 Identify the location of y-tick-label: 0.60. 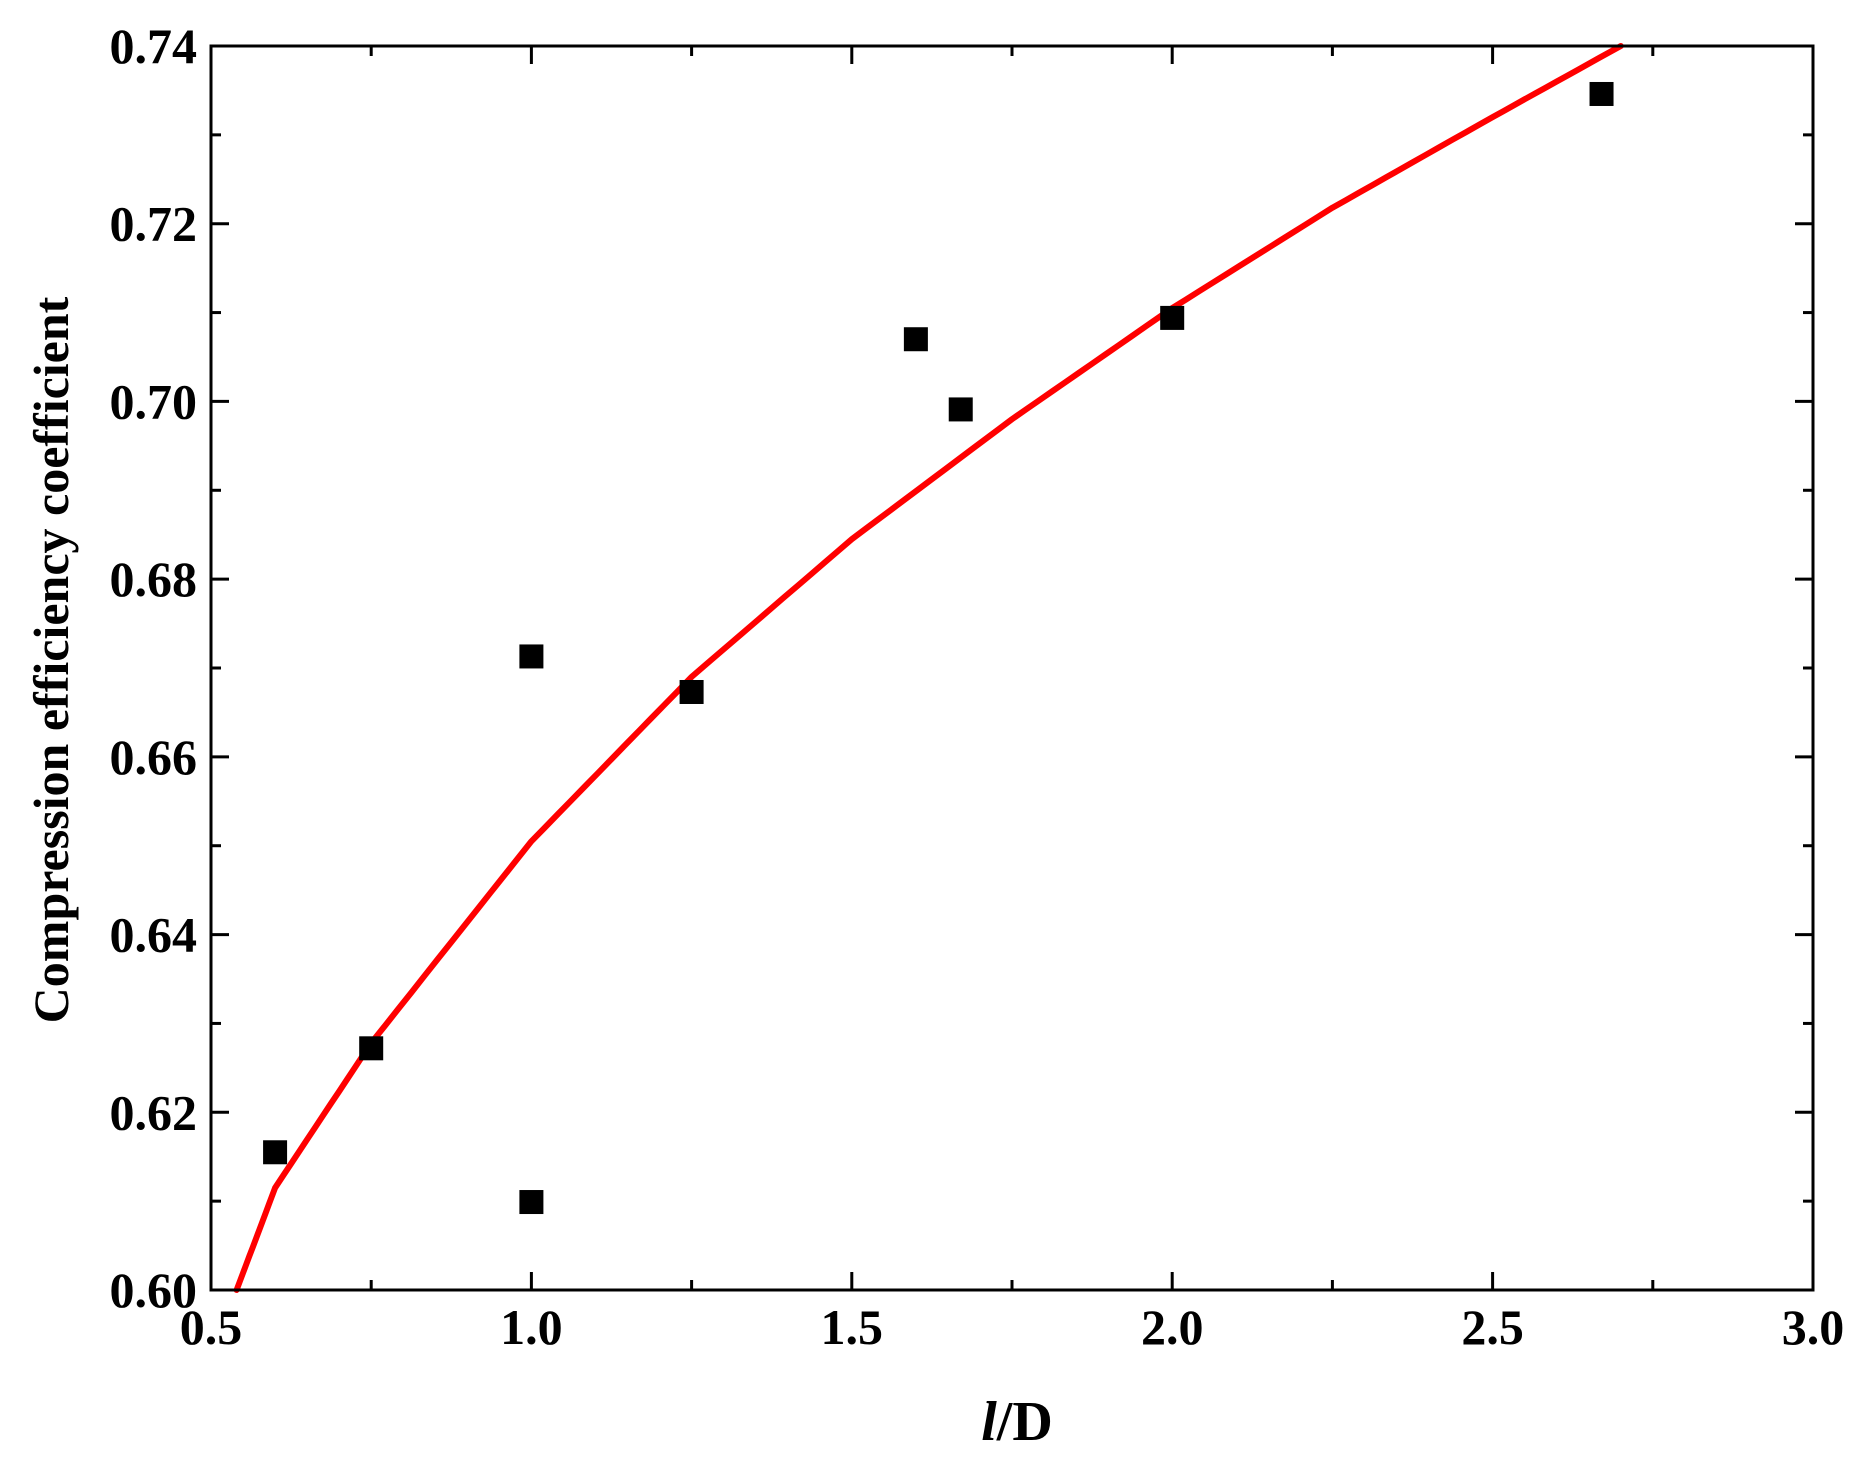
(154, 1290).